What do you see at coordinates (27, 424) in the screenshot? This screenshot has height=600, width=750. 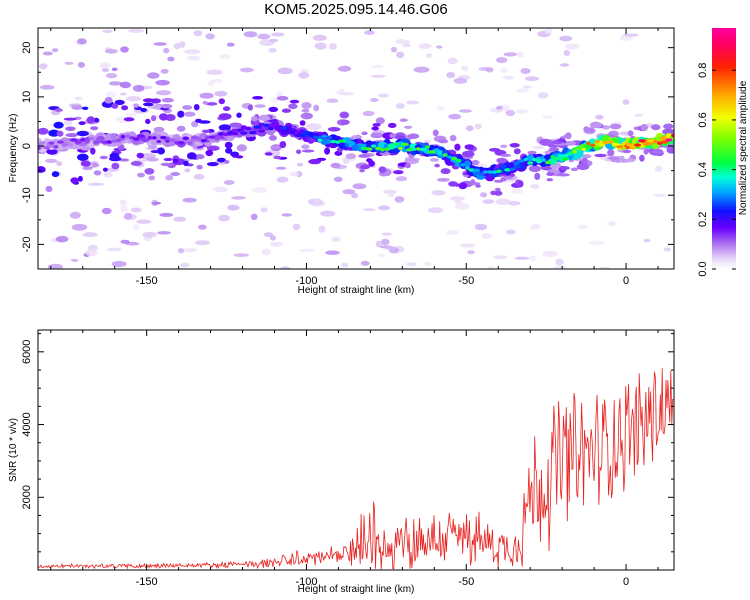 I see `y-tick-label: 4000` at bounding box center [27, 424].